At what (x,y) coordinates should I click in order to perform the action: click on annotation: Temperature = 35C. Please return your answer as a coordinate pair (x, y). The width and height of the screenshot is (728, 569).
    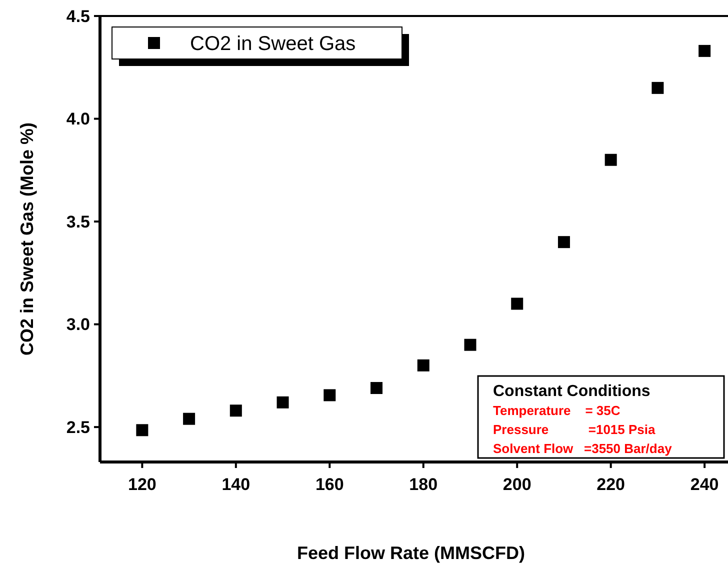
    Looking at the image, I should click on (557, 410).